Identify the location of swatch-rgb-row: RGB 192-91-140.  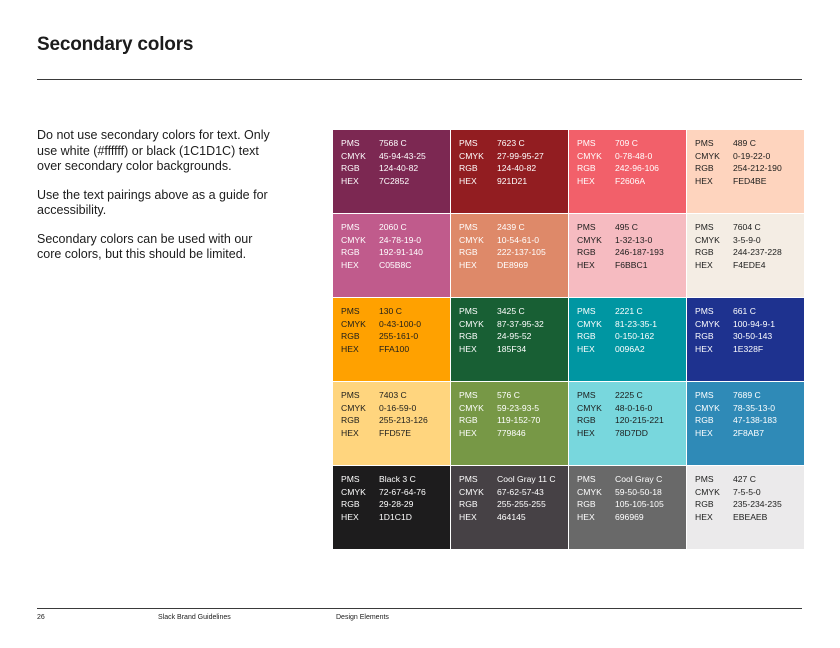
(395, 252).